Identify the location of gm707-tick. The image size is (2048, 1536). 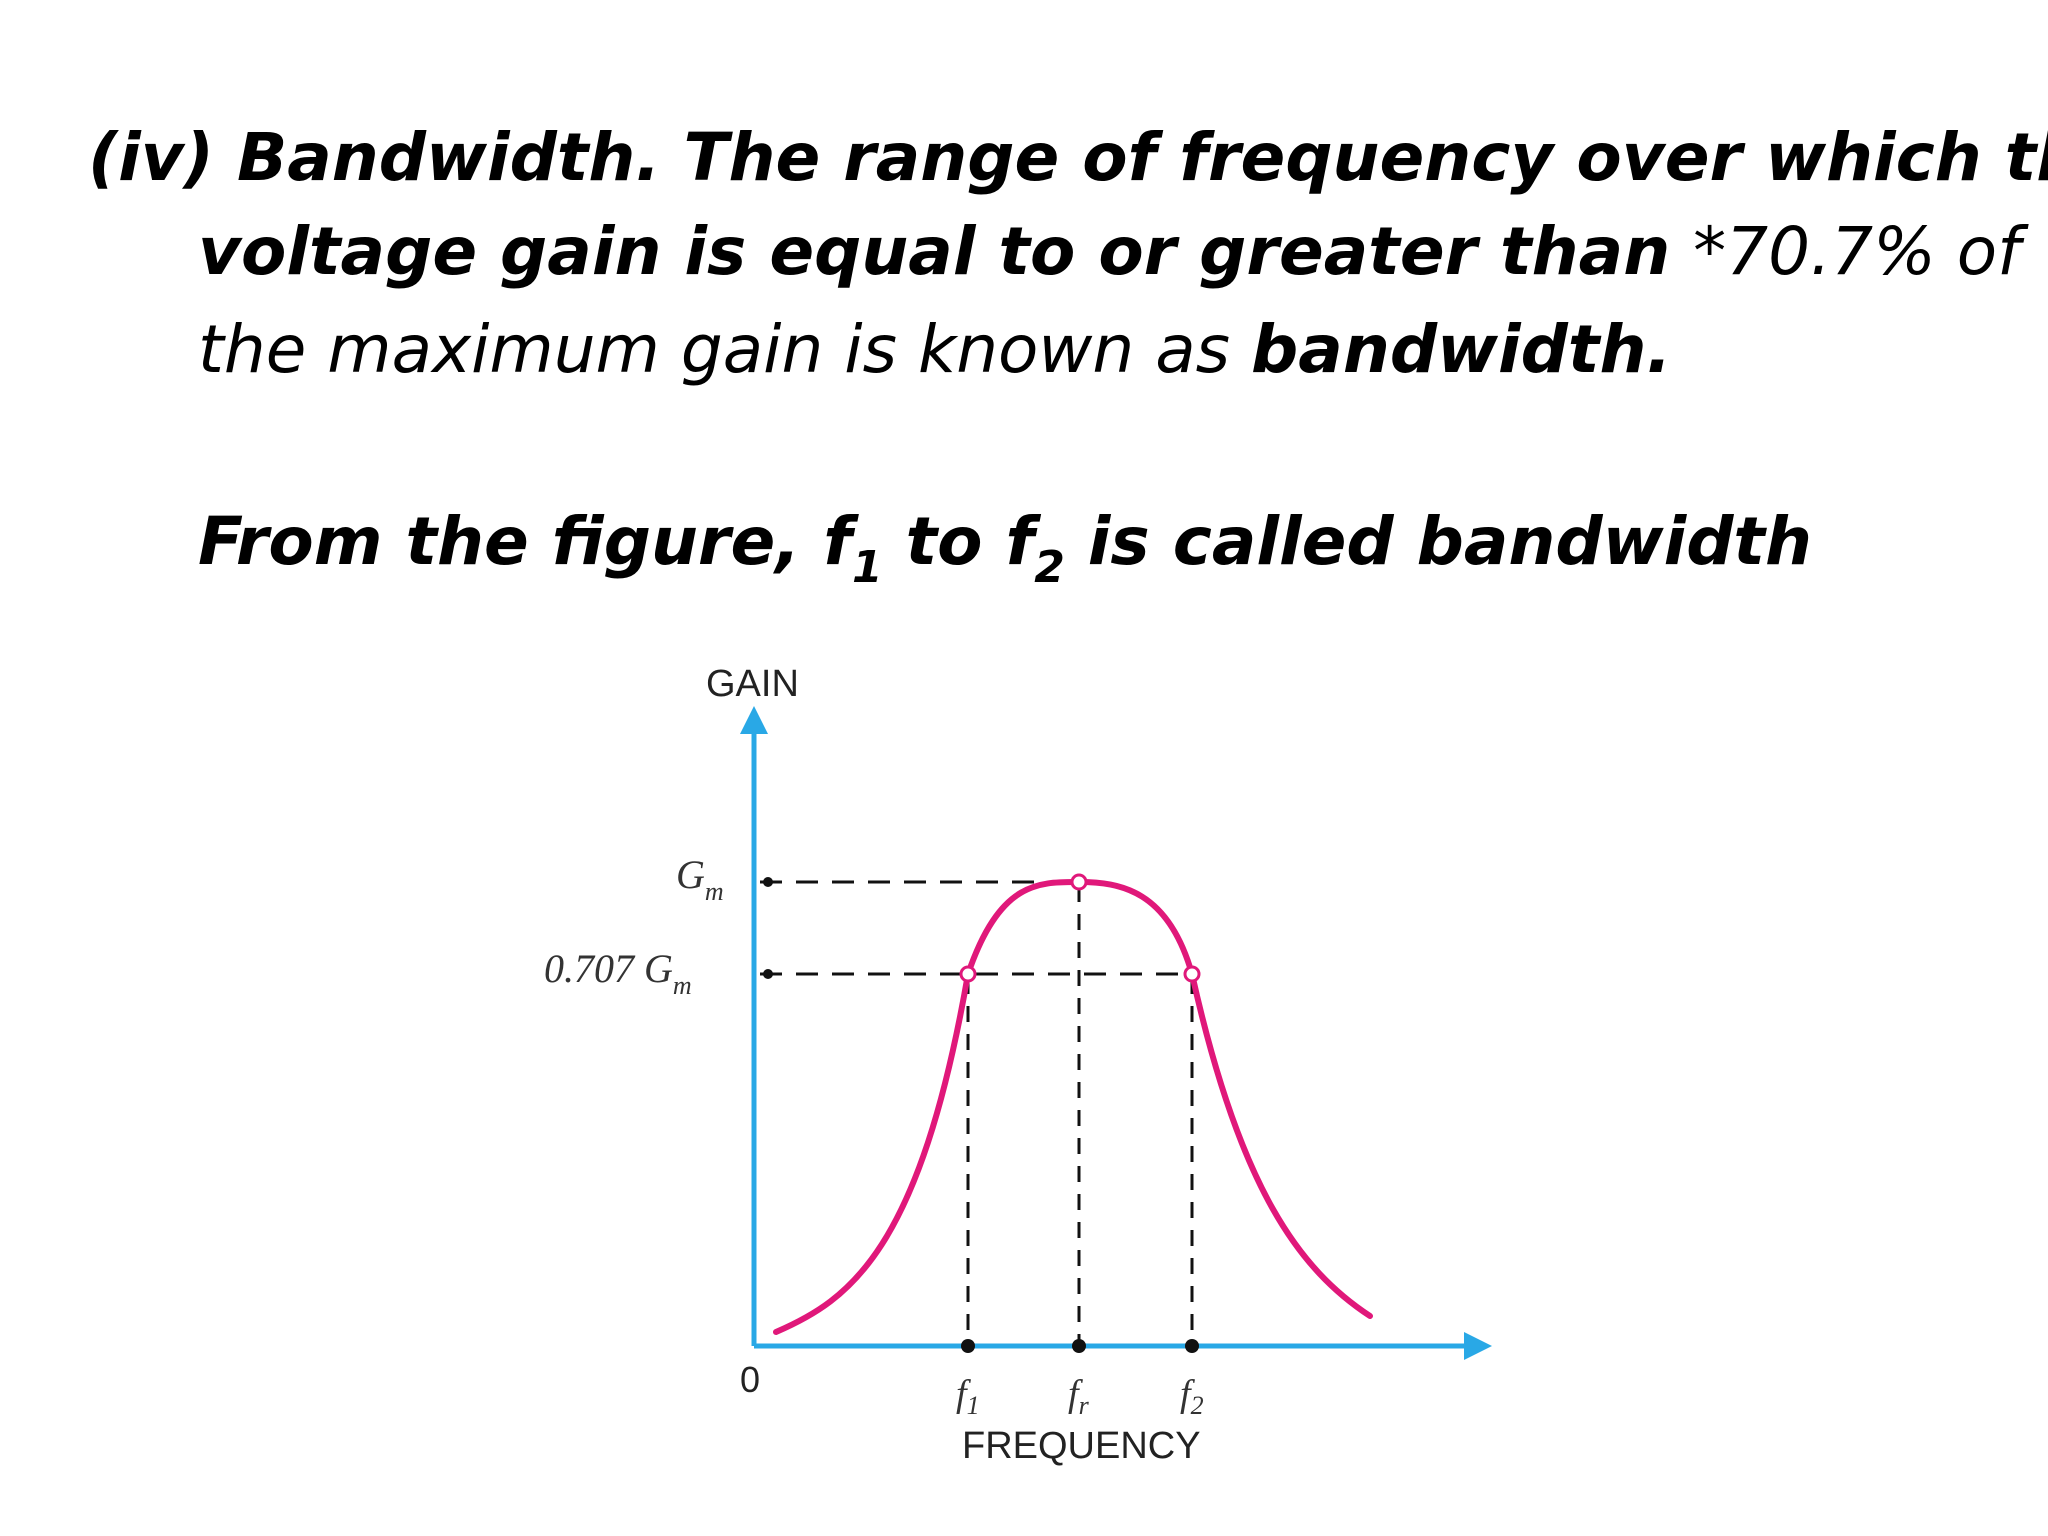
(768, 974).